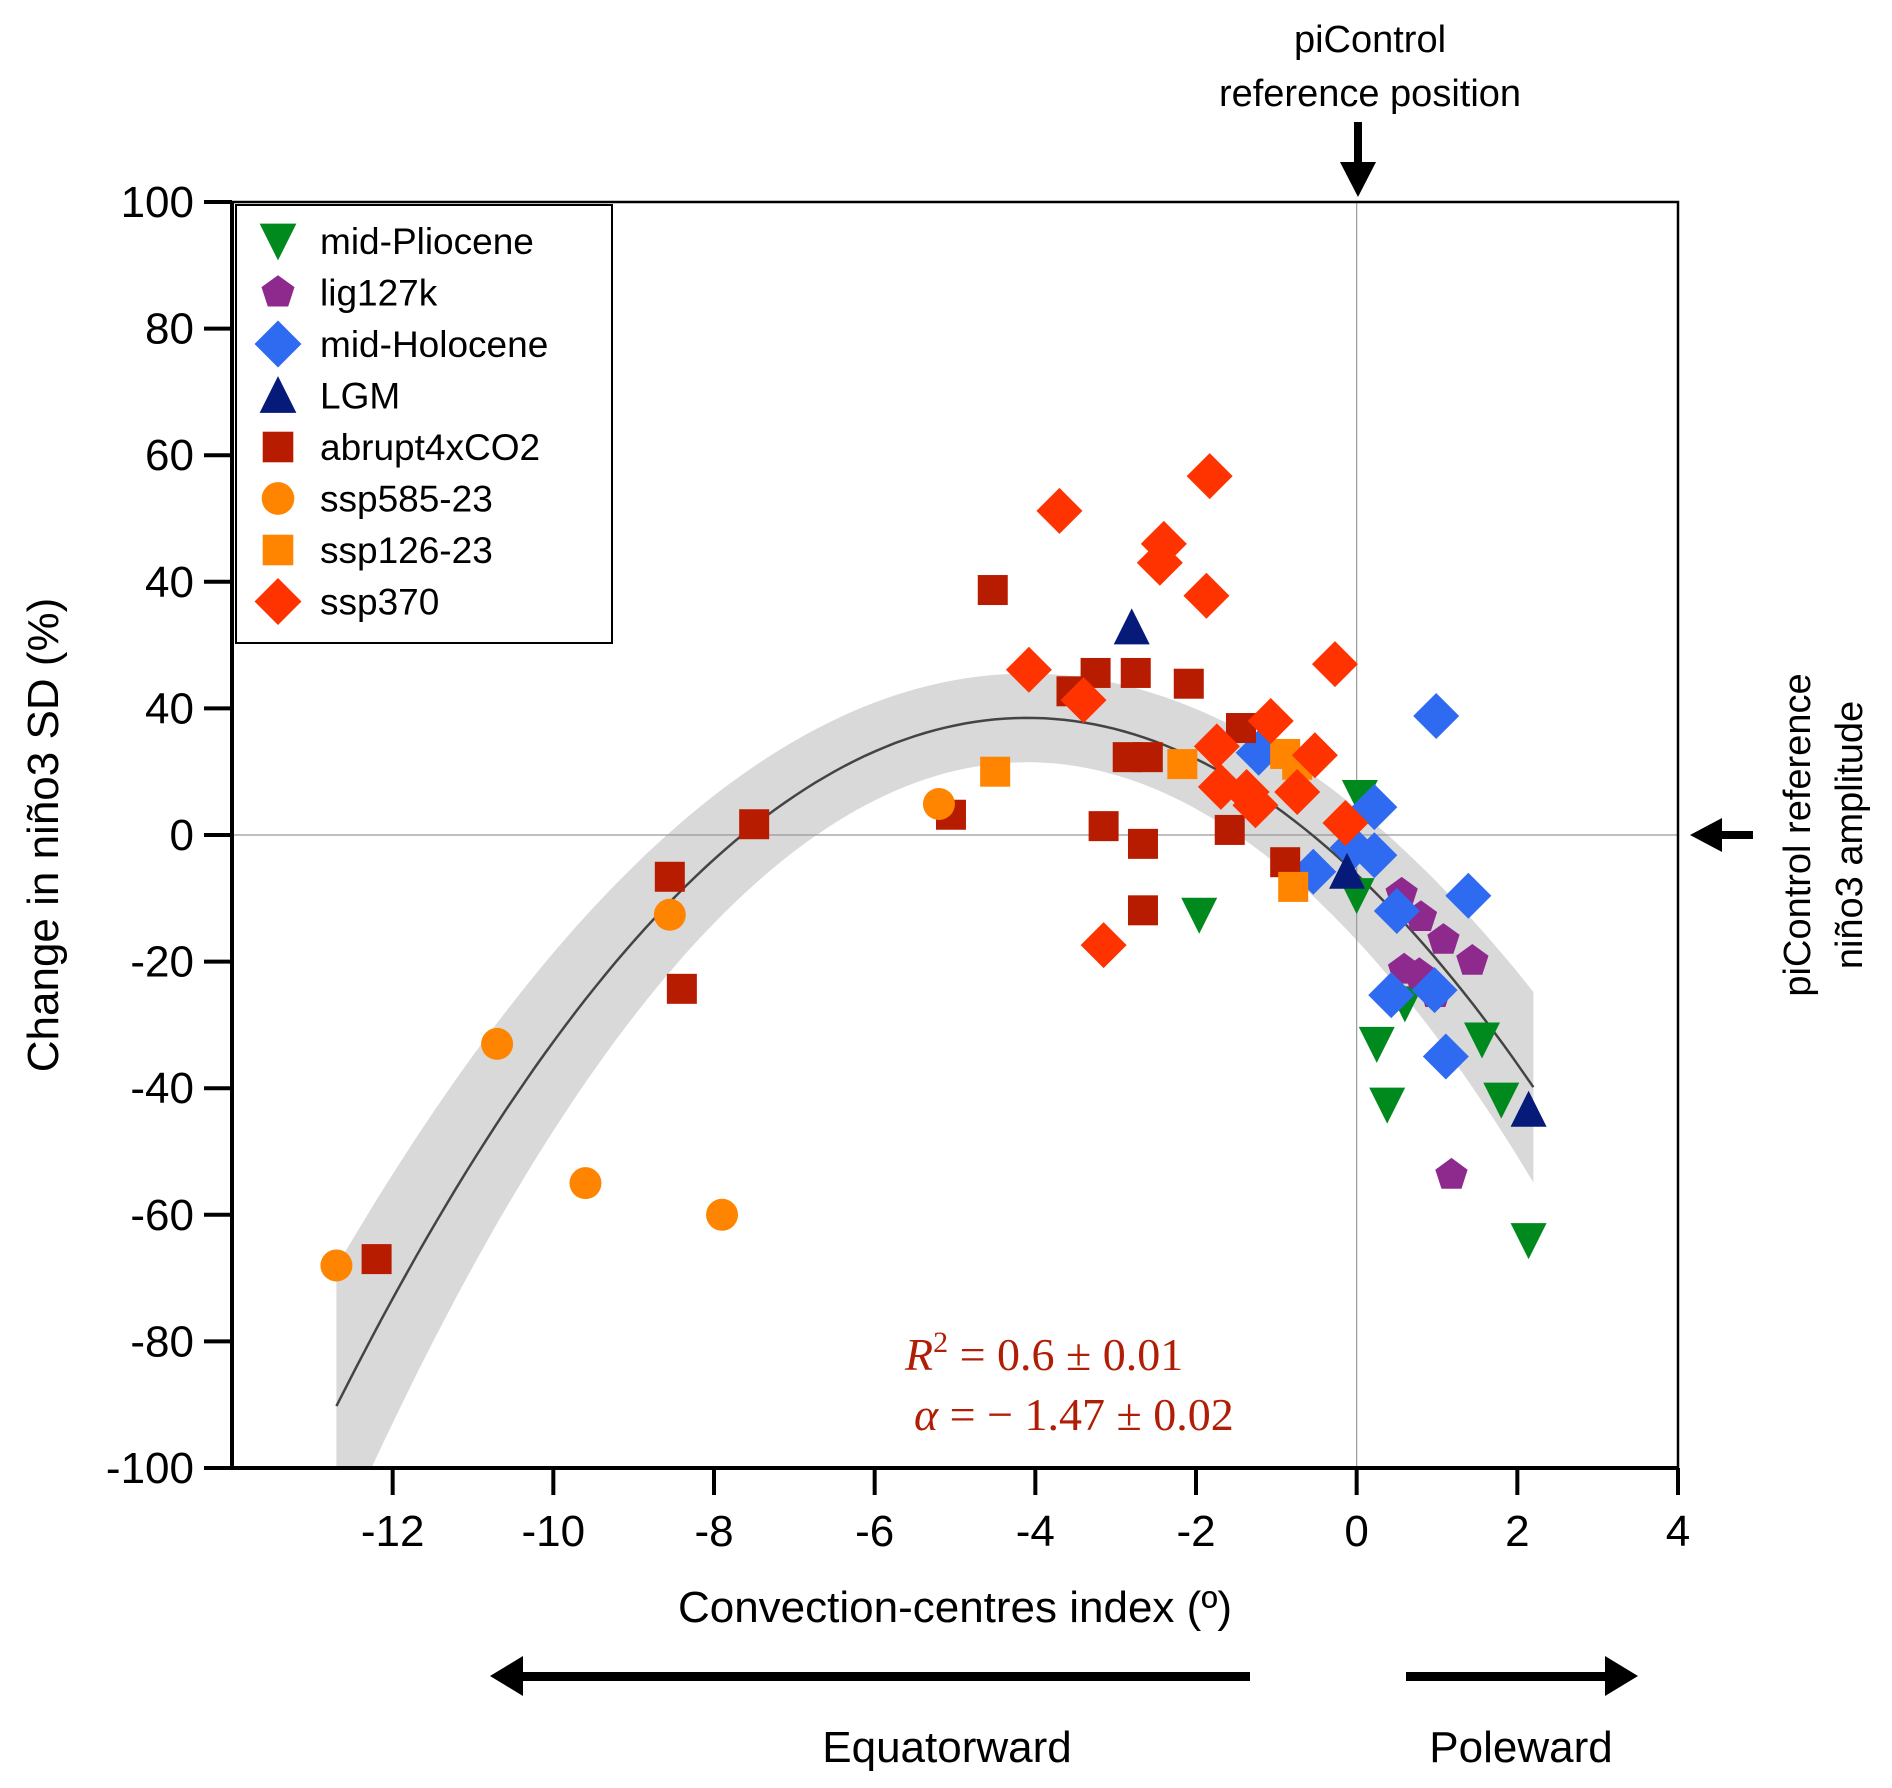  I want to click on alpha-symbol: α, so click(926, 1414).